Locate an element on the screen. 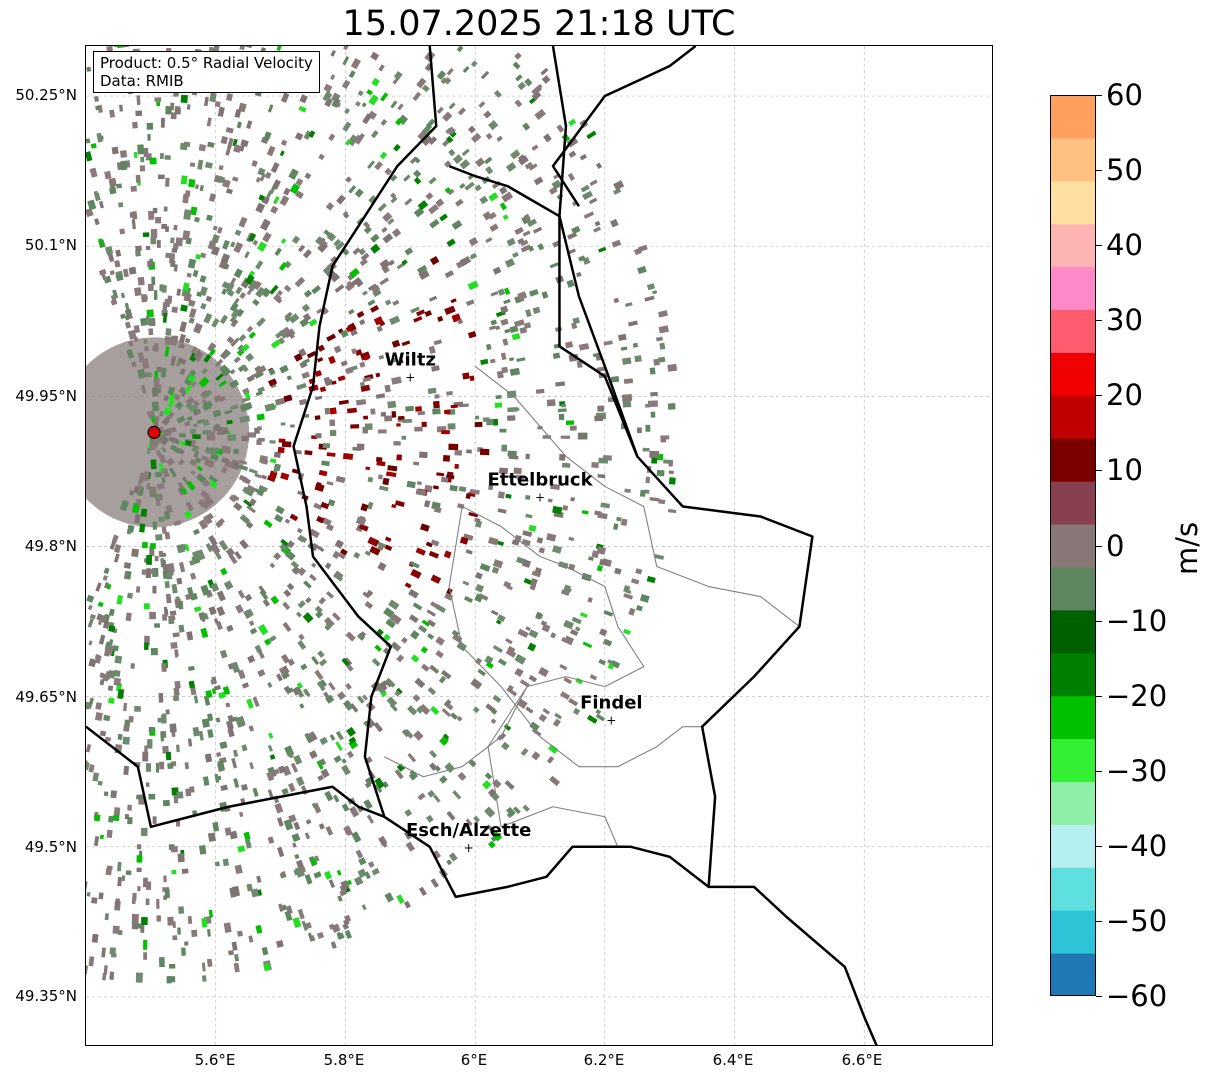  colorbar-tick-label: −50 is located at coordinates (1137, 920).